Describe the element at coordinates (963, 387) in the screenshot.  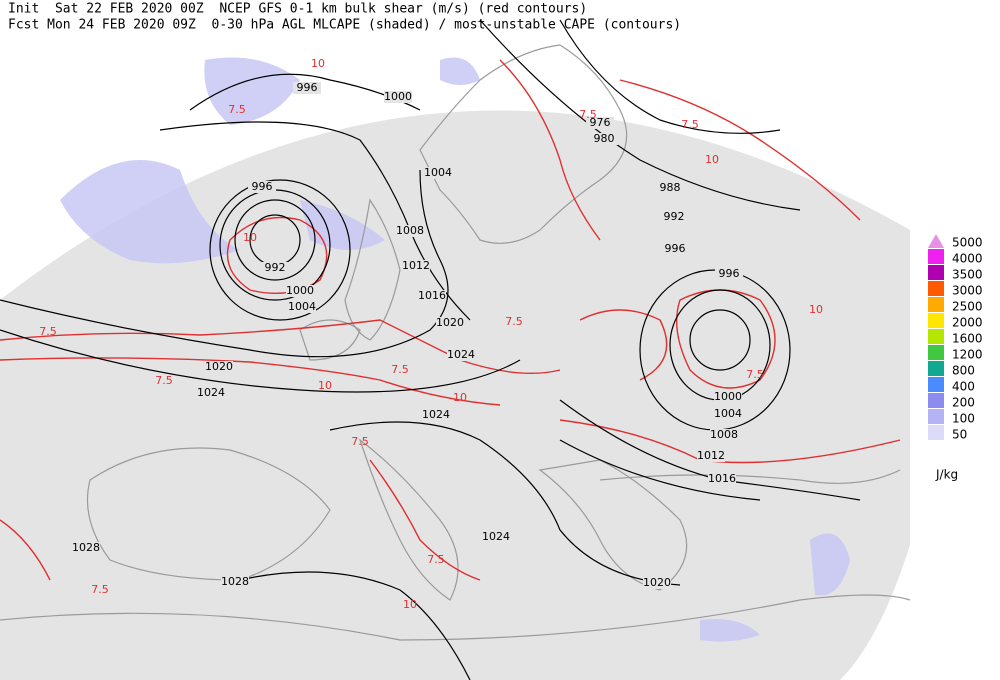
I see `colorbar-label: 400` at that location.